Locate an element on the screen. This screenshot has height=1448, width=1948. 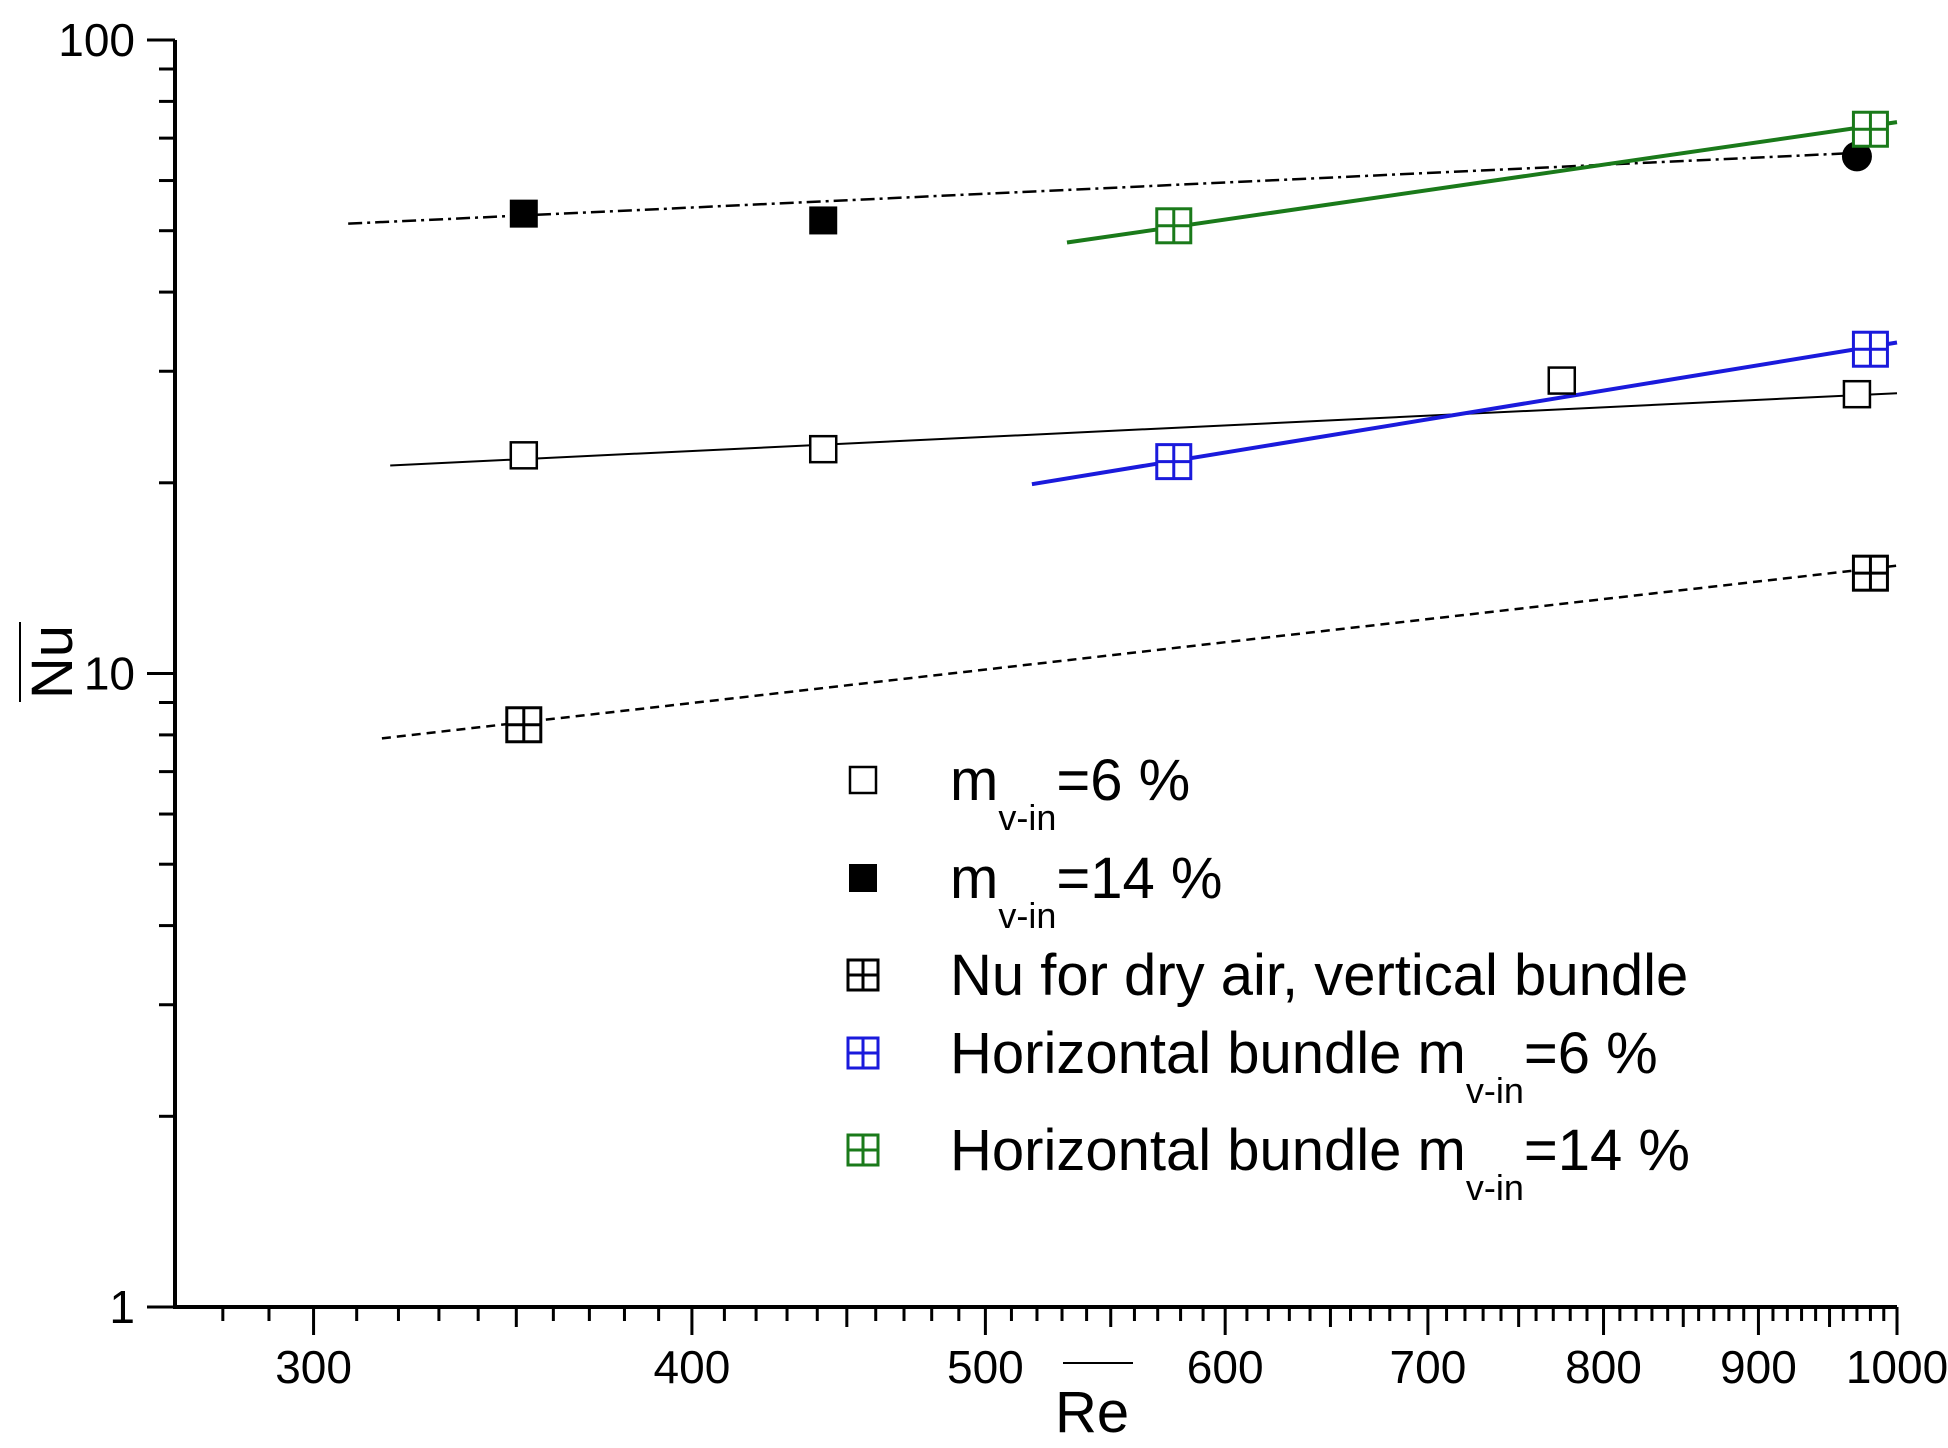
x-tick-label: 700 is located at coordinates (1428, 1367).